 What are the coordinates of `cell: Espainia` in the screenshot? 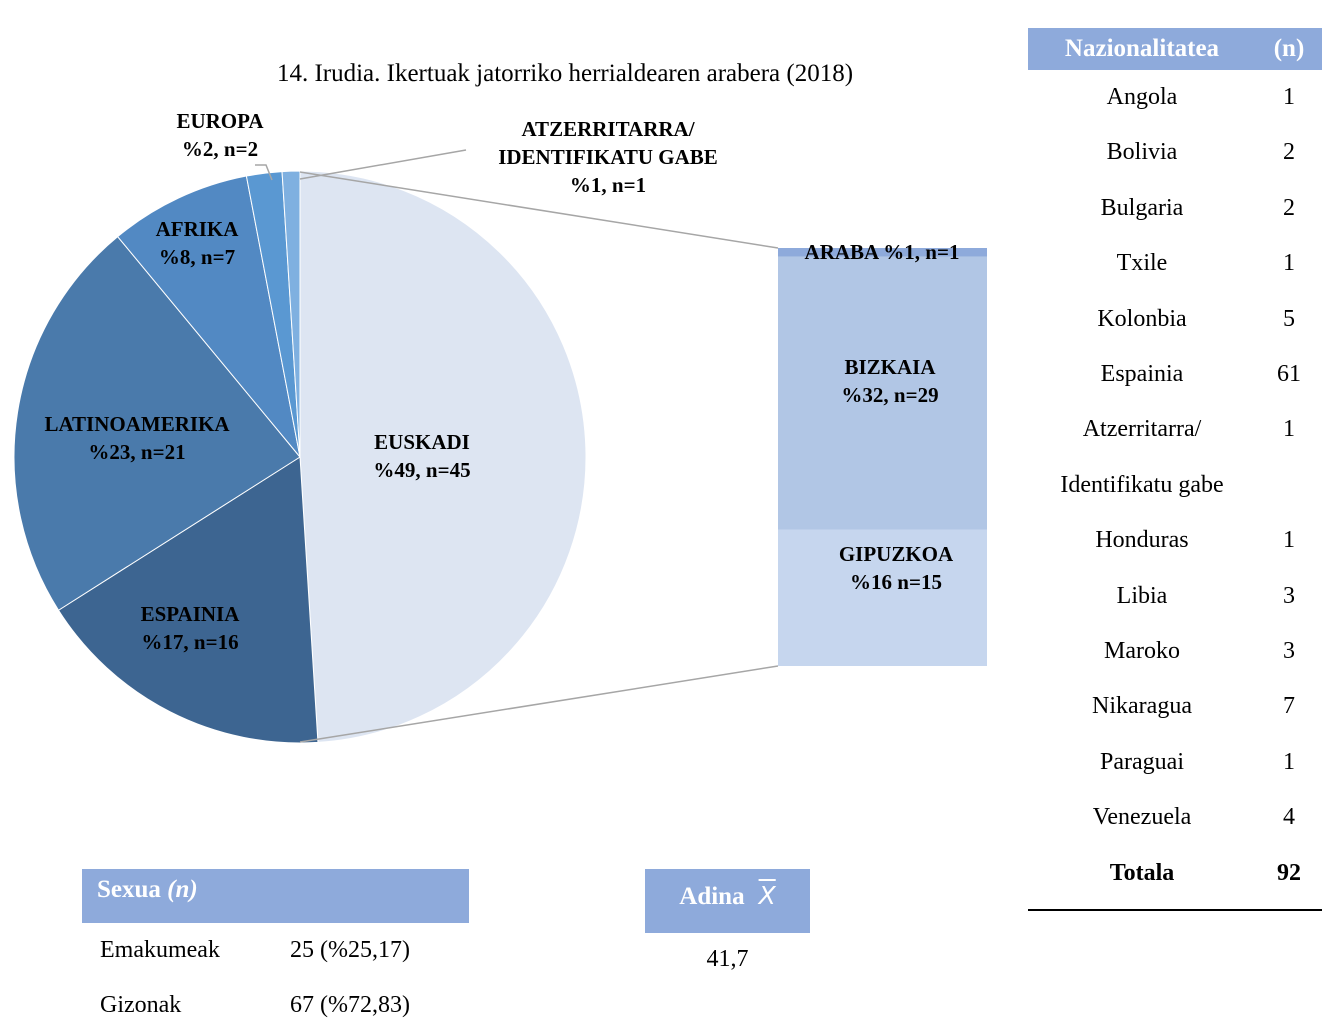 It's located at (1142, 374).